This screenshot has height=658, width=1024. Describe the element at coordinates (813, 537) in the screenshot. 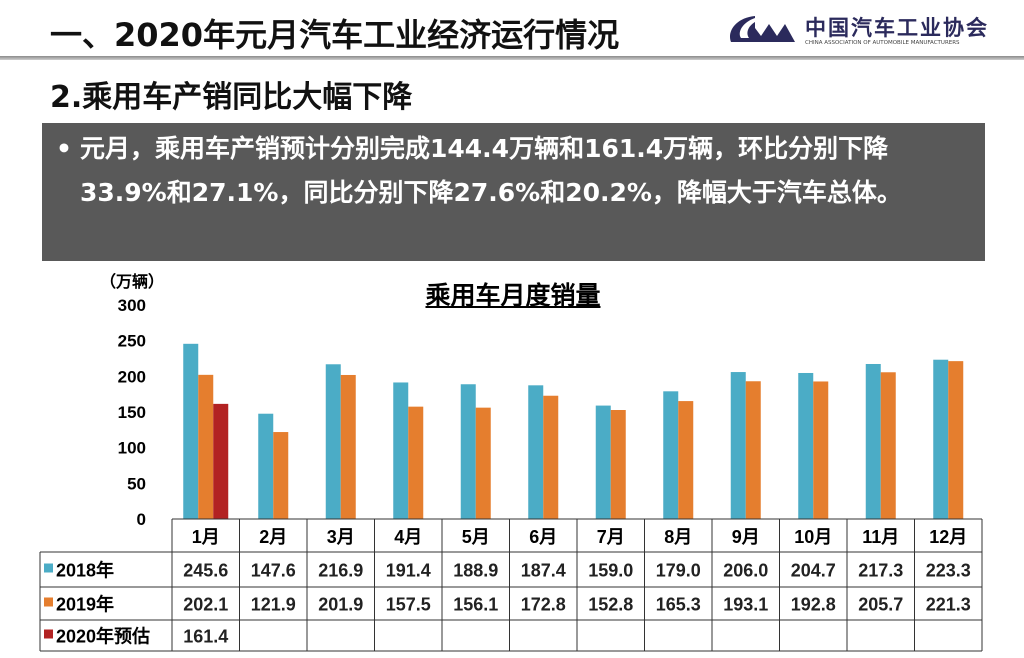

I see `x-tick-label: 10月` at that location.